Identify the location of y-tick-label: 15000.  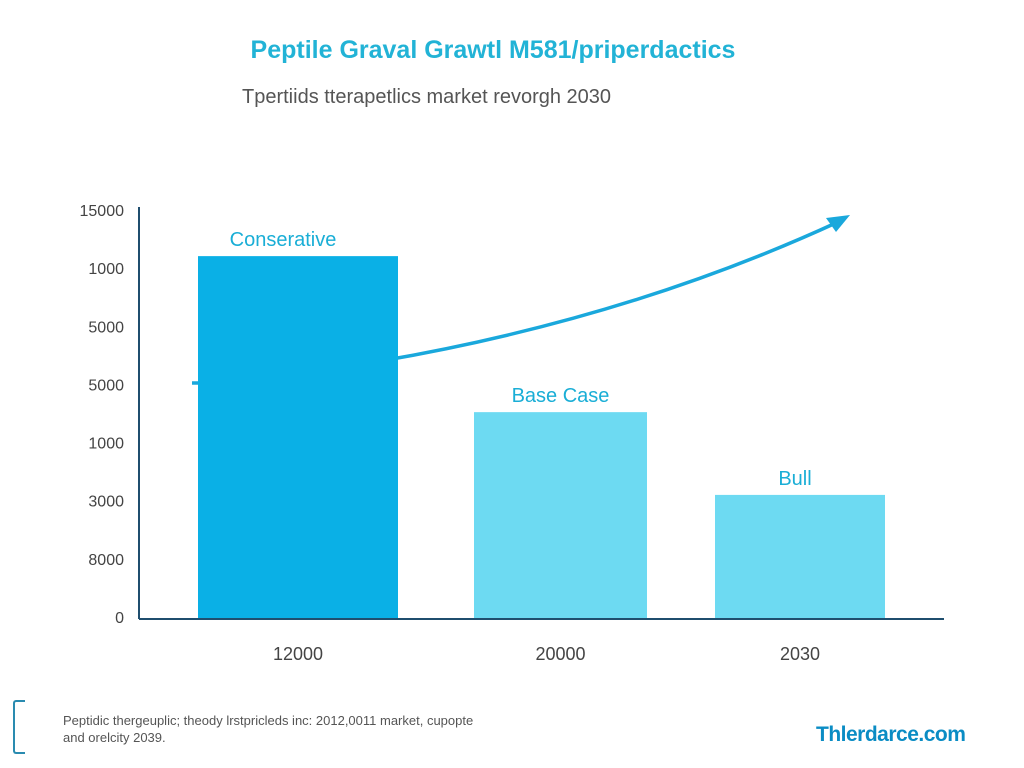
(102, 211).